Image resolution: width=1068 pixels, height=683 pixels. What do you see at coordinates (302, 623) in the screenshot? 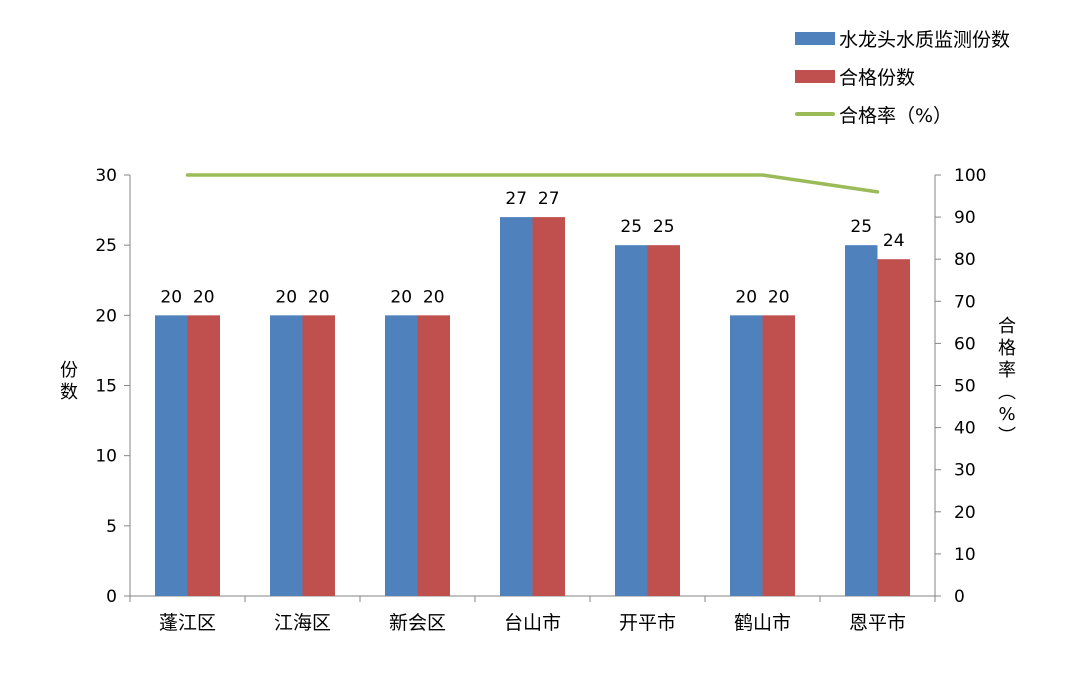
I see `x-tick-label: 江海区` at bounding box center [302, 623].